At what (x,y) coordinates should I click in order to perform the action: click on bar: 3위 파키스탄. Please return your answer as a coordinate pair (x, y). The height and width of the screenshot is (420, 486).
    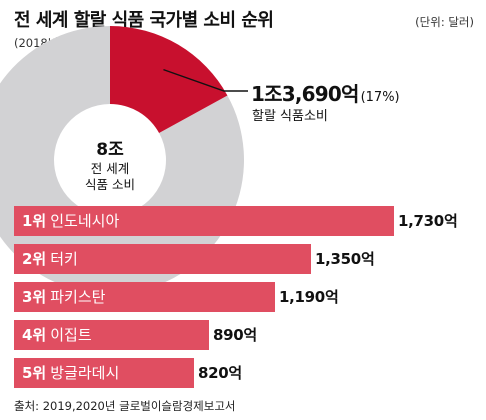
    Looking at the image, I should click on (144, 297).